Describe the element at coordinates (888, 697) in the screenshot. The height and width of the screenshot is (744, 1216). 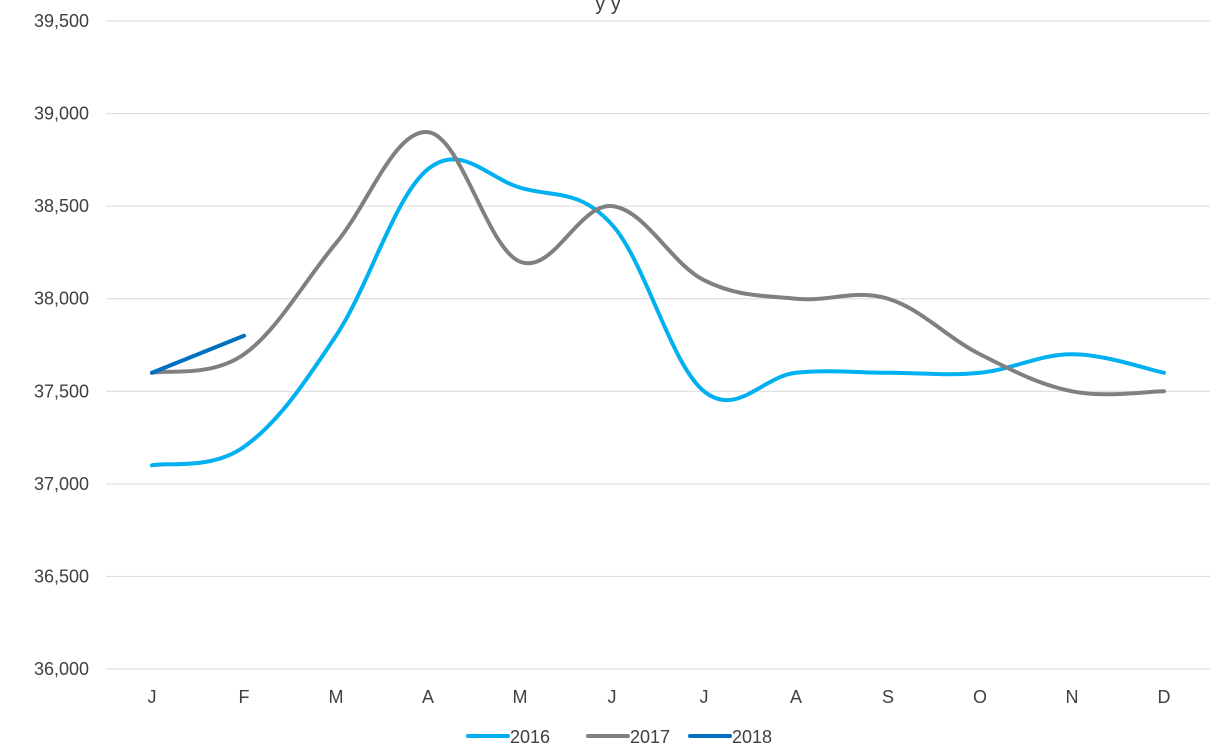
I see `x-tick-label: S` at that location.